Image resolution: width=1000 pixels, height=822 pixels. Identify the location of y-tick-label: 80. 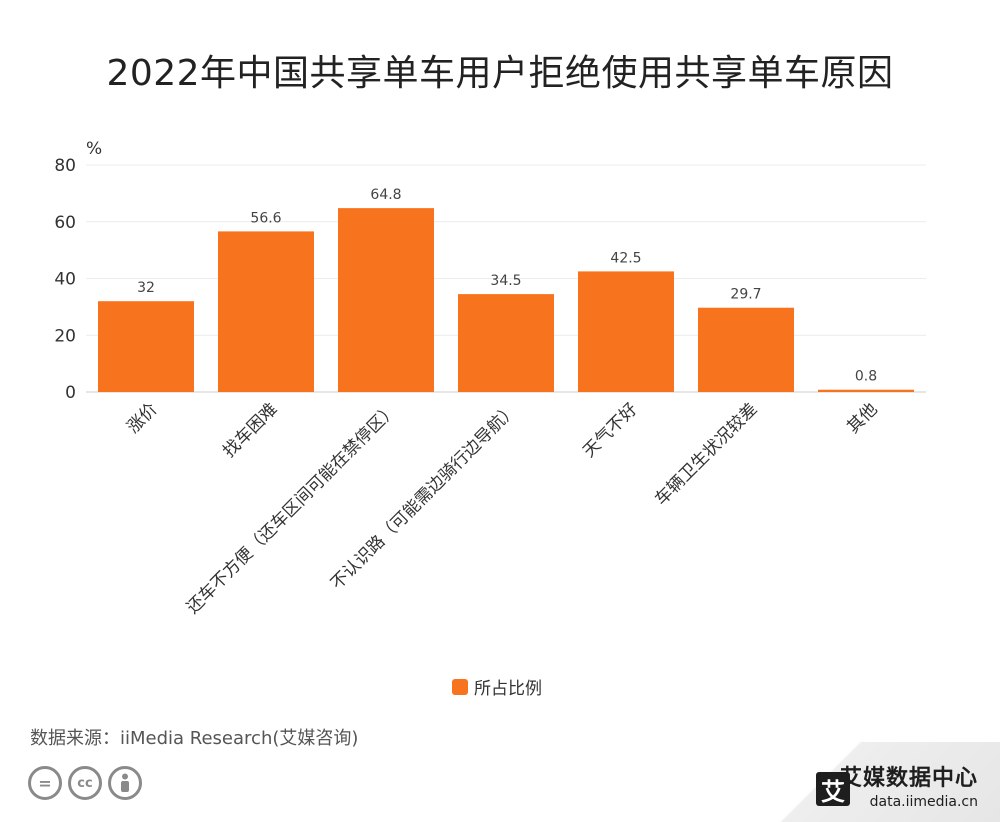
(65, 166).